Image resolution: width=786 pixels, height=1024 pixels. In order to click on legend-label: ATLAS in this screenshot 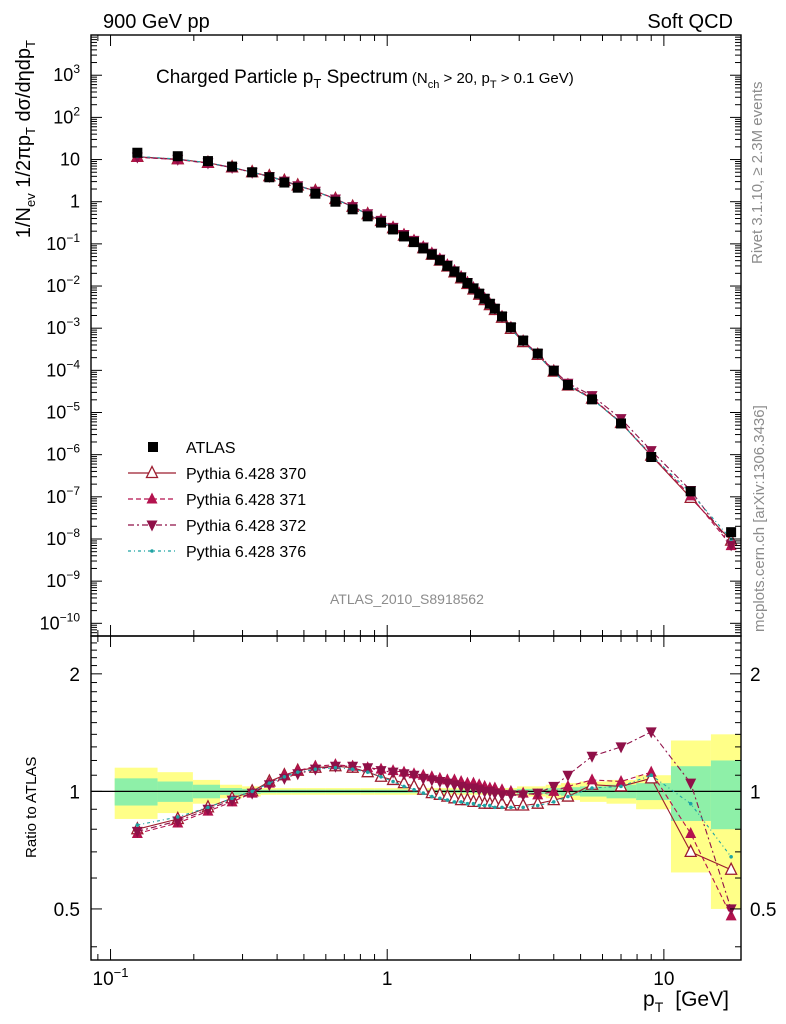, I will do `click(211, 448)`.